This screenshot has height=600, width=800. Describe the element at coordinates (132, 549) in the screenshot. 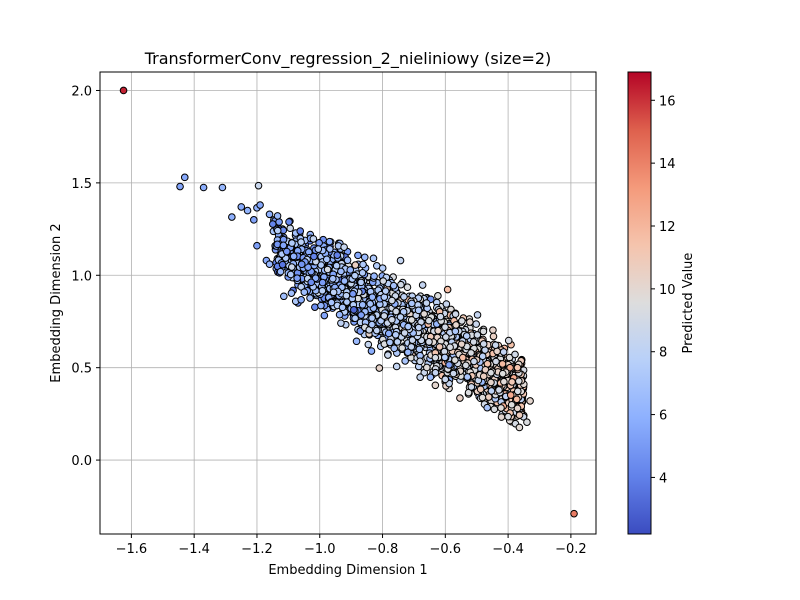

I see `x-tick-label: −1.6` at that location.